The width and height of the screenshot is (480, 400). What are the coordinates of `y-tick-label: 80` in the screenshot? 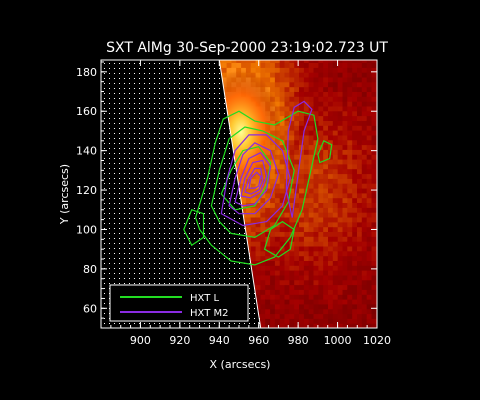 It's located at (90, 269).